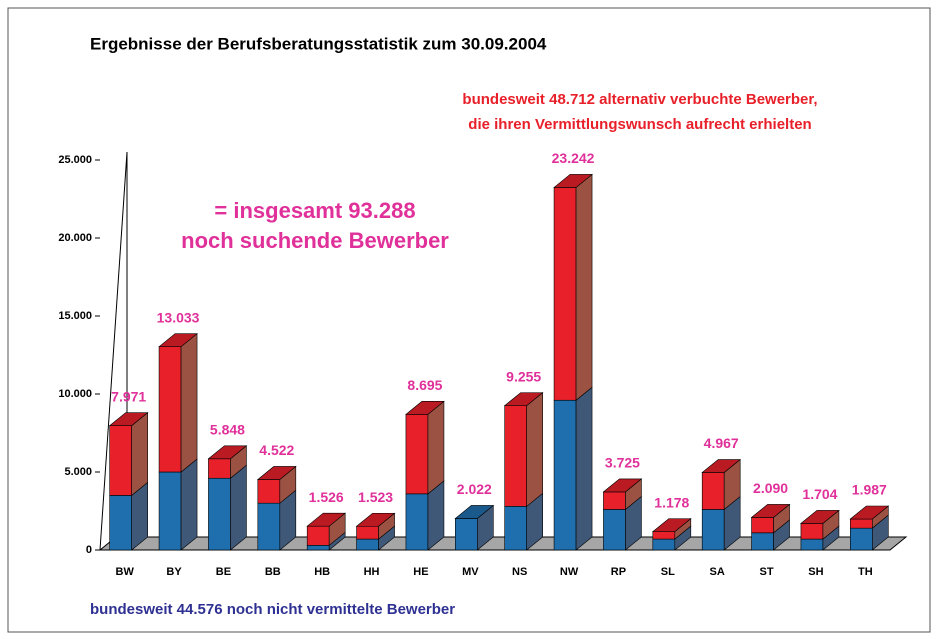 The image size is (938, 639). Describe the element at coordinates (178, 317) in the screenshot. I see `value-label: 13.033` at that location.